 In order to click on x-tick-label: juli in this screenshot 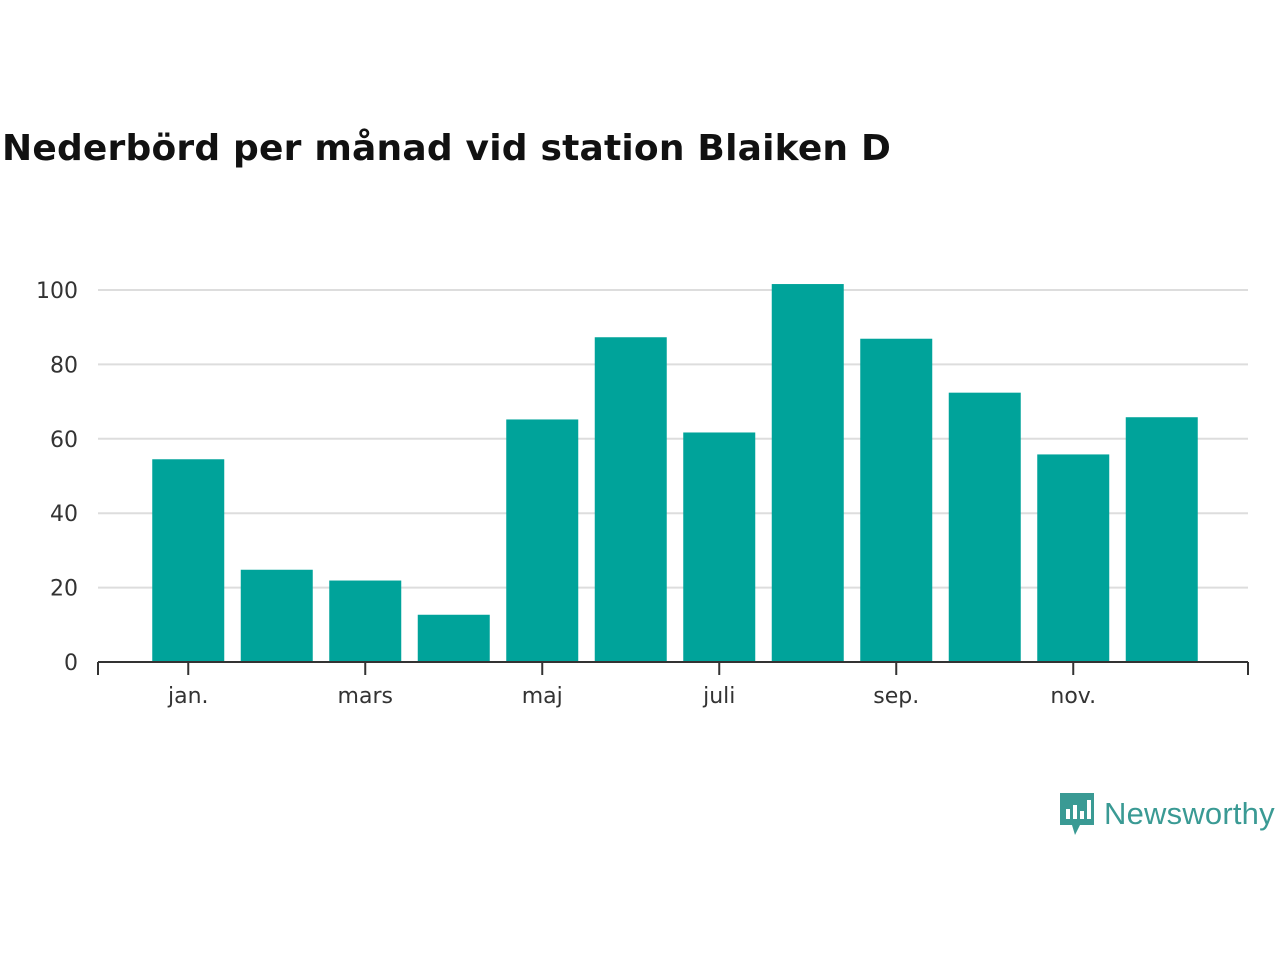, I will do `click(718, 696)`.